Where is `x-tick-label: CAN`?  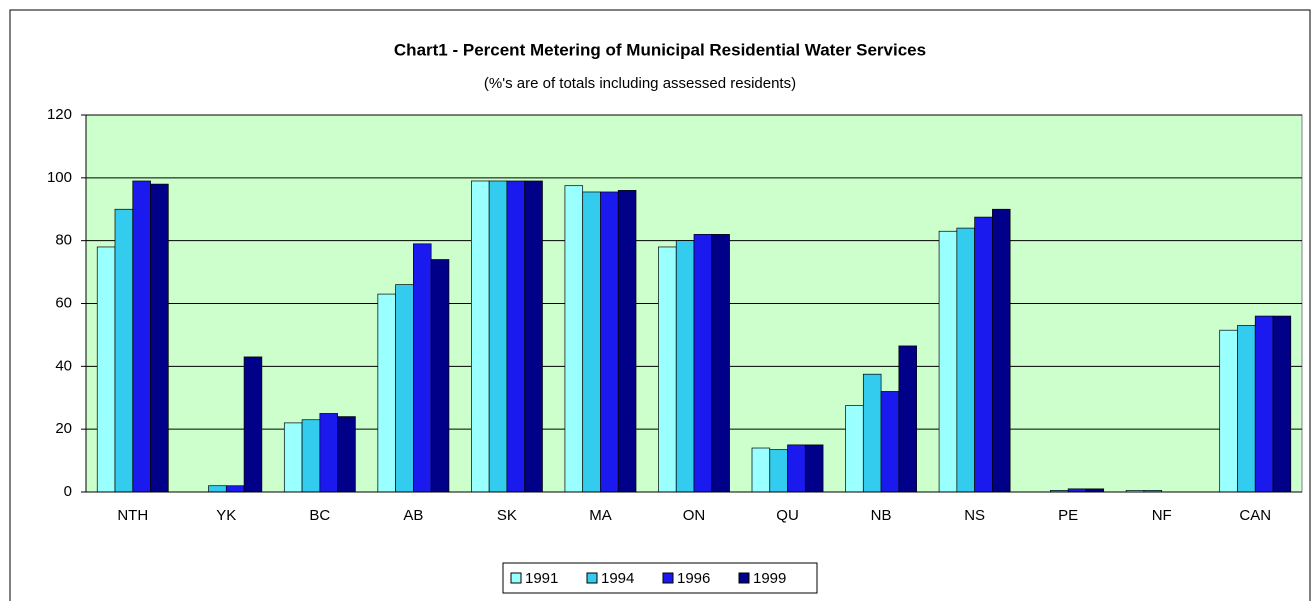
x-tick-label: CAN is located at coordinates (1255, 515).